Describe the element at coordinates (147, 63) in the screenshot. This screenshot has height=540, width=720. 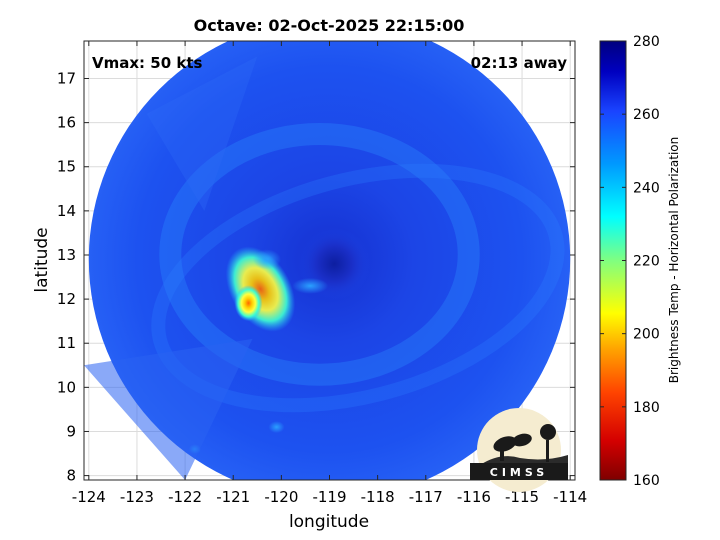
I see `vmax-annotation: Vmax: 50 kts` at that location.